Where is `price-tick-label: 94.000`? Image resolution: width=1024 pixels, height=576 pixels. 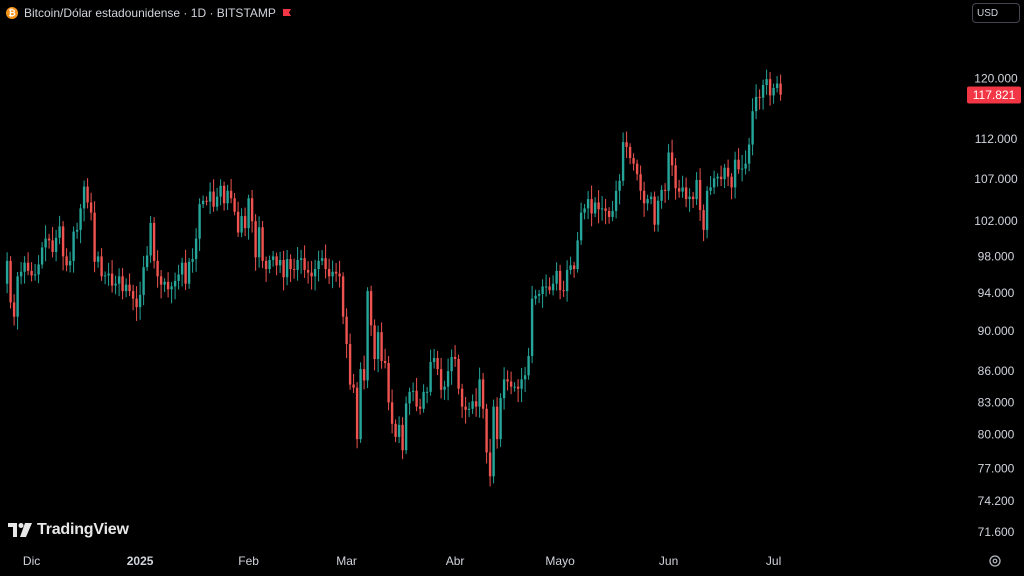
price-tick-label: 94.000 is located at coordinates (996, 293).